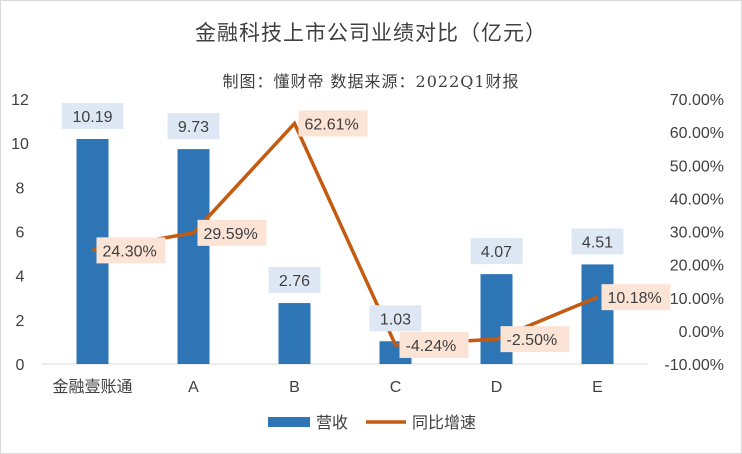  I want to click on x-axis-label: E, so click(597, 387).